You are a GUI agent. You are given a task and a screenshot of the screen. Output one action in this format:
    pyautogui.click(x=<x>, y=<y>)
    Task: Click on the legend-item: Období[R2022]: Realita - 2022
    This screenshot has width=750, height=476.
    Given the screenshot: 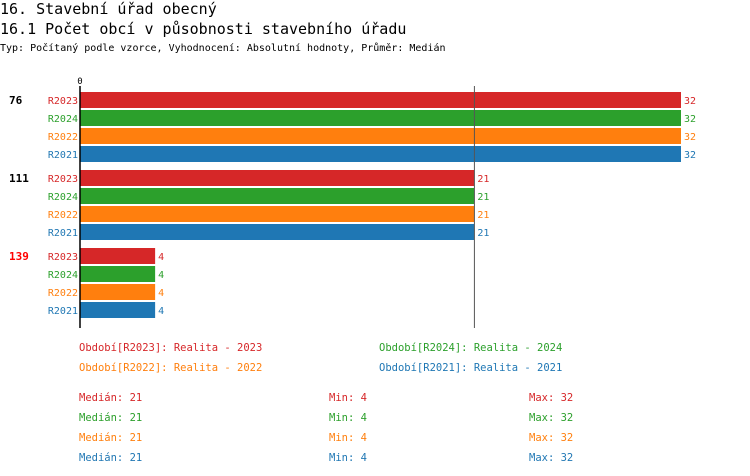 What is the action you would take?
    pyautogui.click(x=171, y=368)
    